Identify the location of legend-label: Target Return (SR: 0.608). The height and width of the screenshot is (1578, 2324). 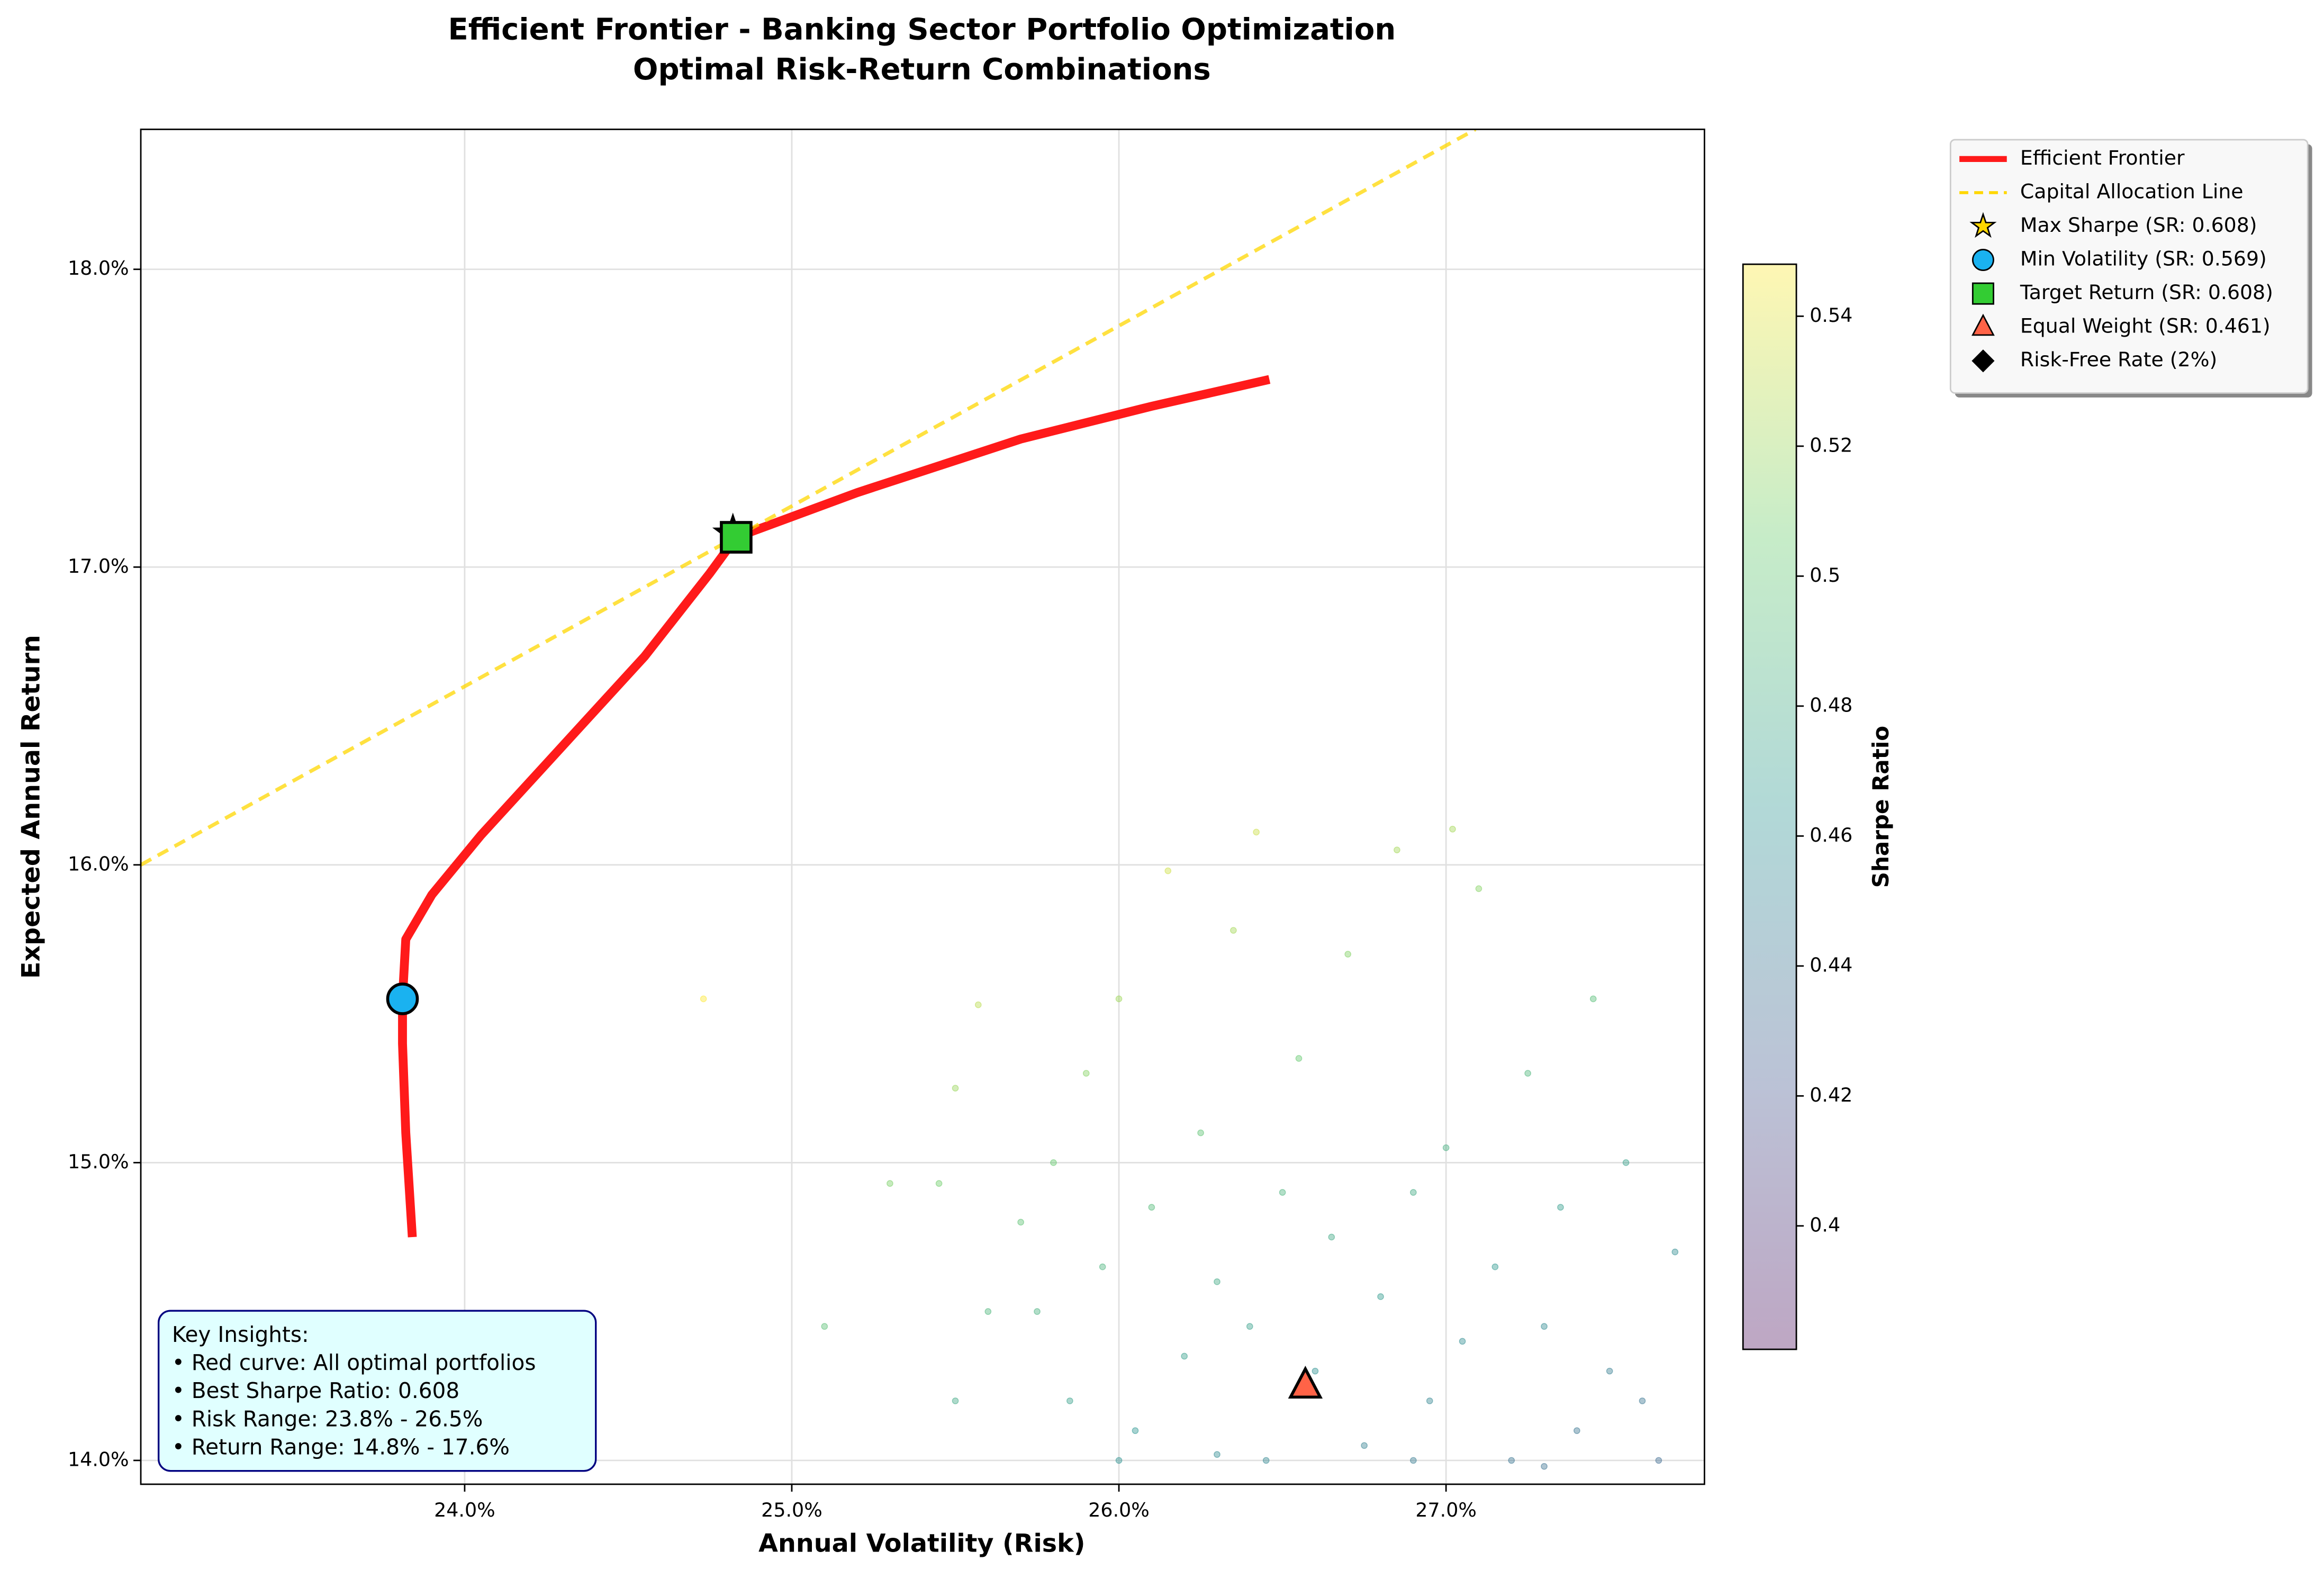
(2146, 292).